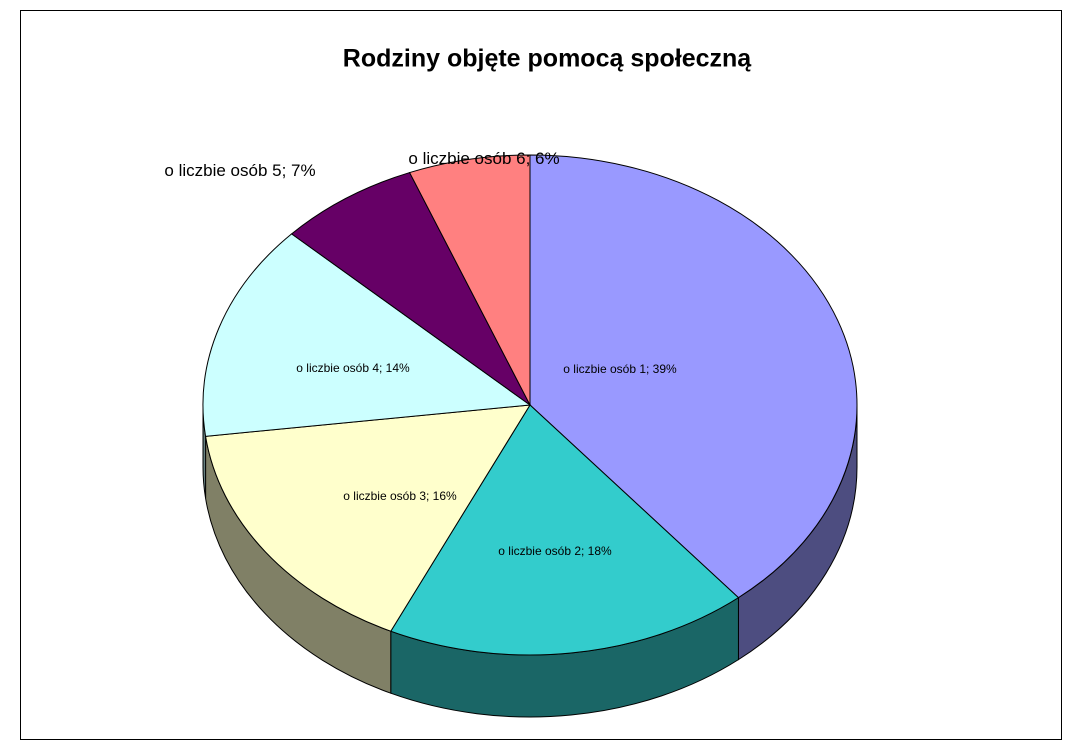 The height and width of the screenshot is (751, 1073). What do you see at coordinates (299, 170) in the screenshot?
I see `value-label: ; 7%` at bounding box center [299, 170].